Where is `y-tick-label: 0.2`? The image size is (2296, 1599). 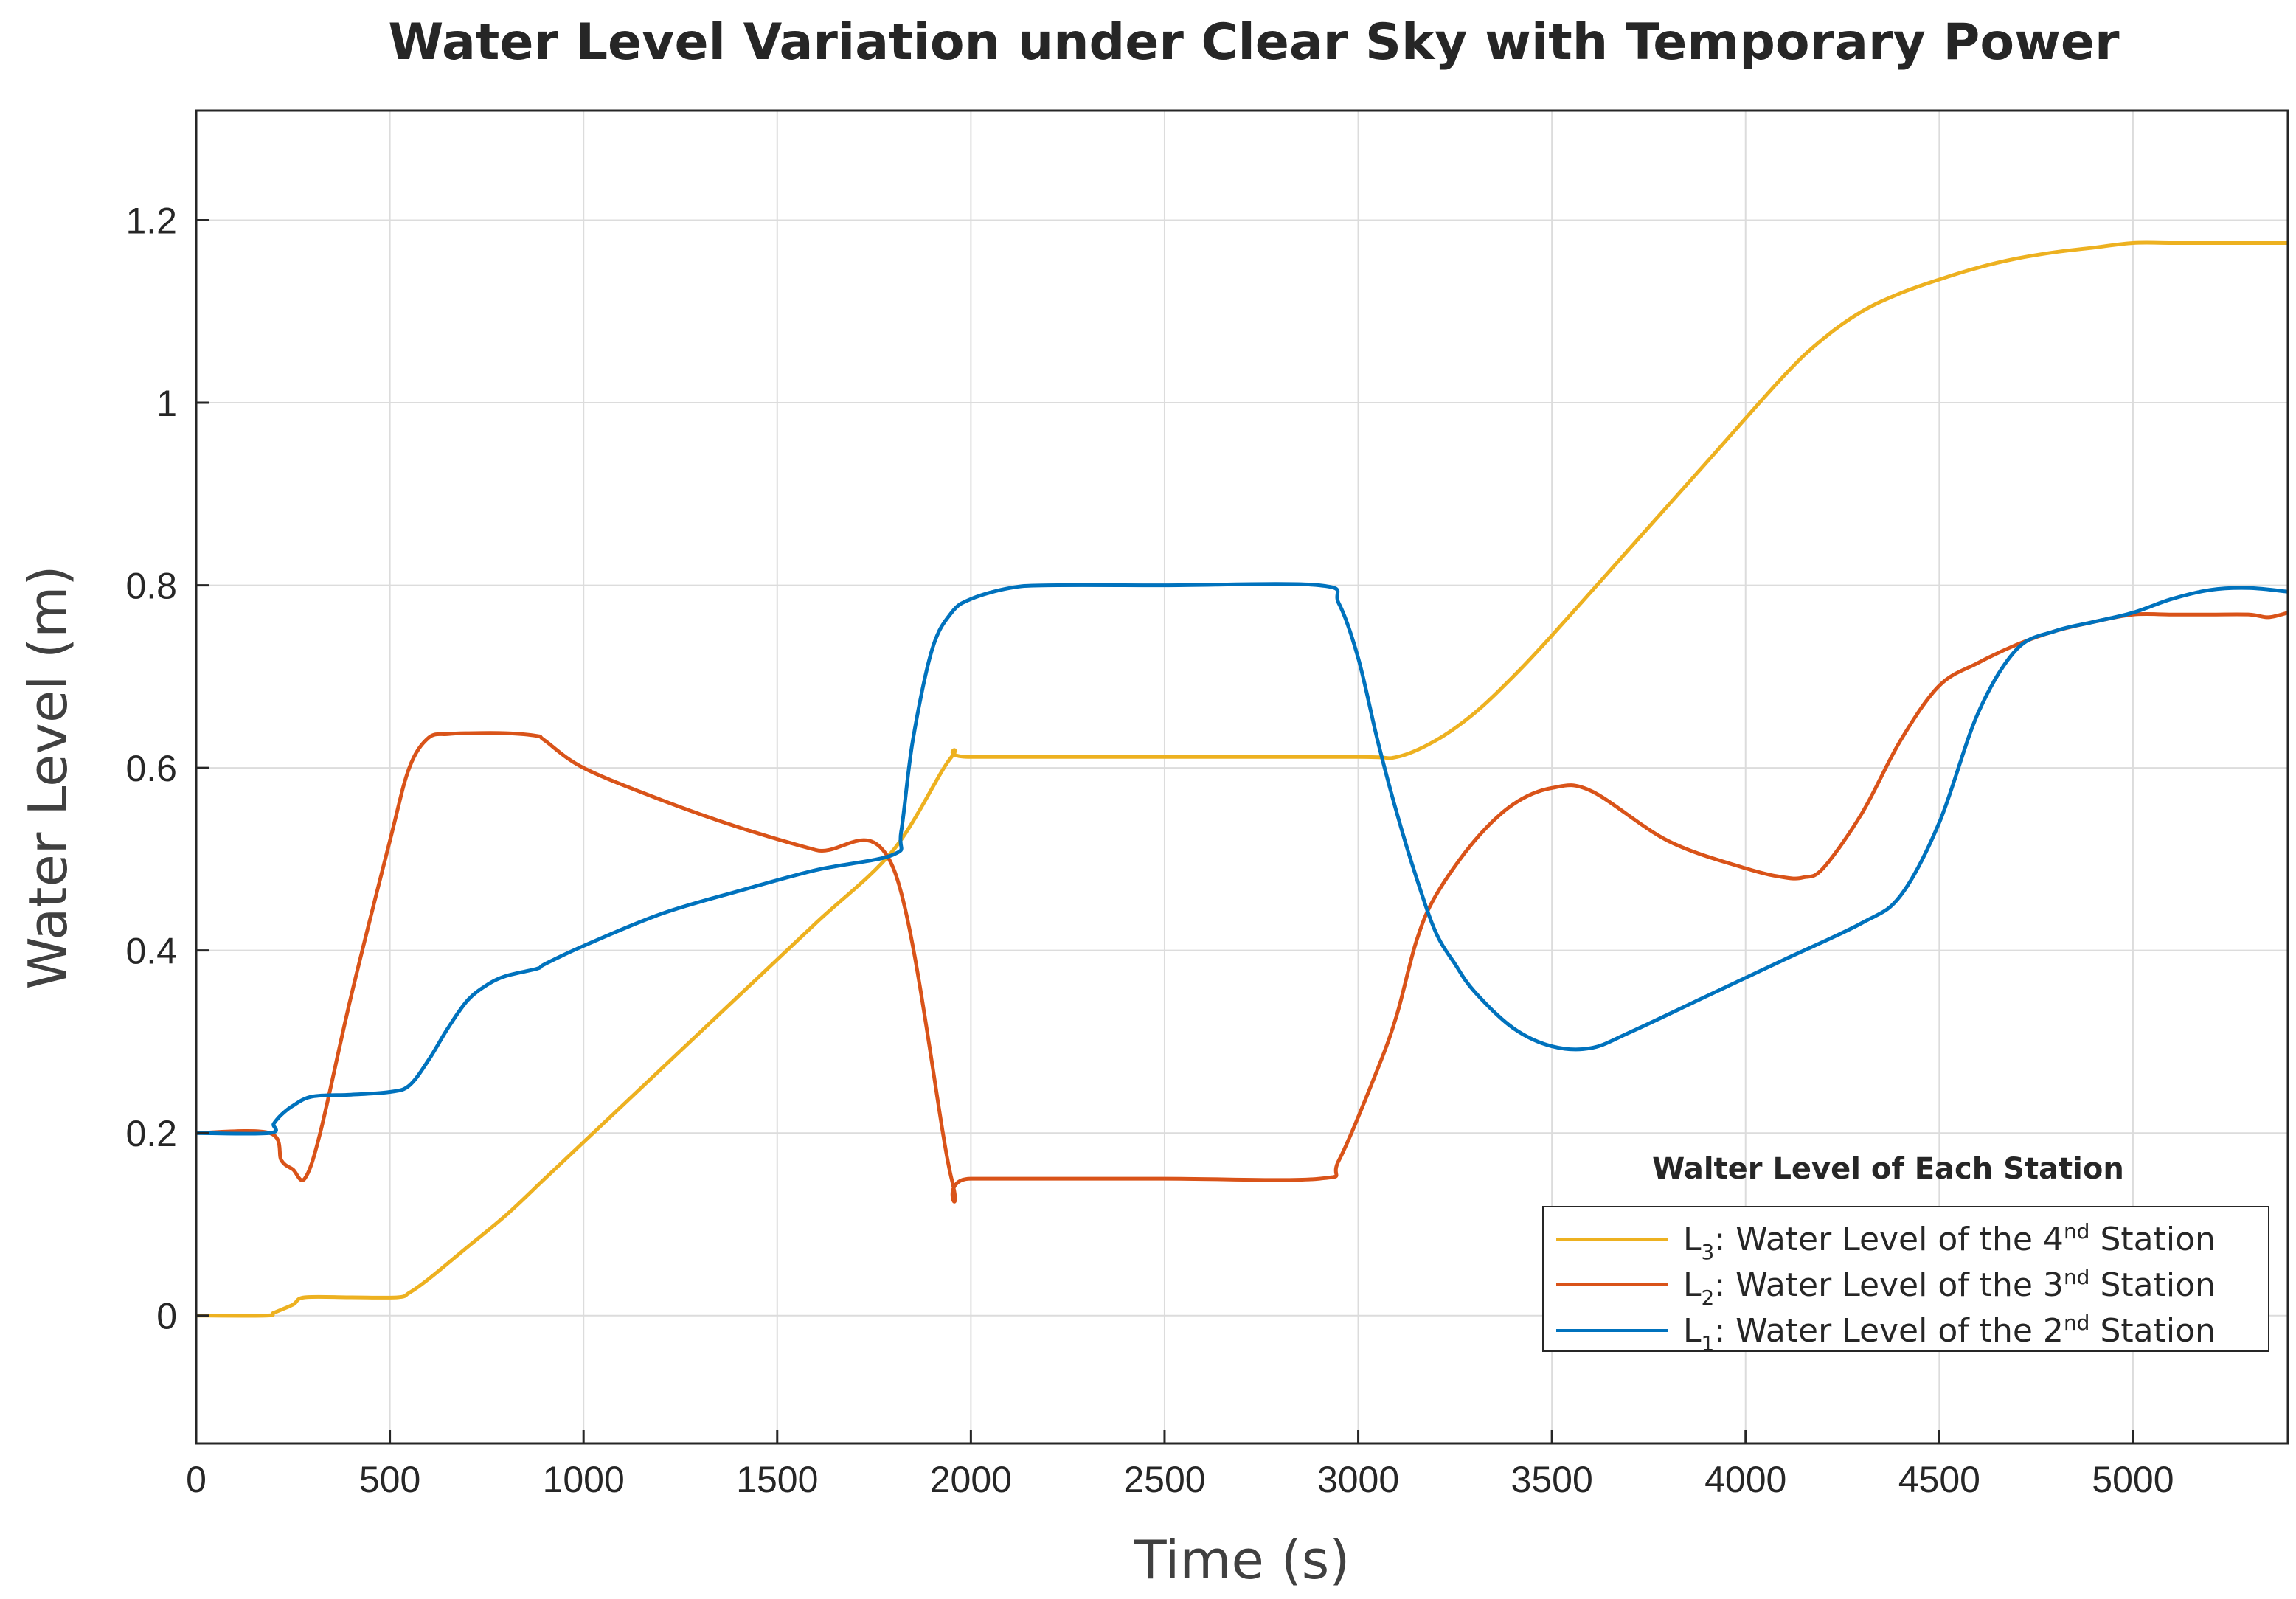 y-tick-label: 0.2 is located at coordinates (151, 1133).